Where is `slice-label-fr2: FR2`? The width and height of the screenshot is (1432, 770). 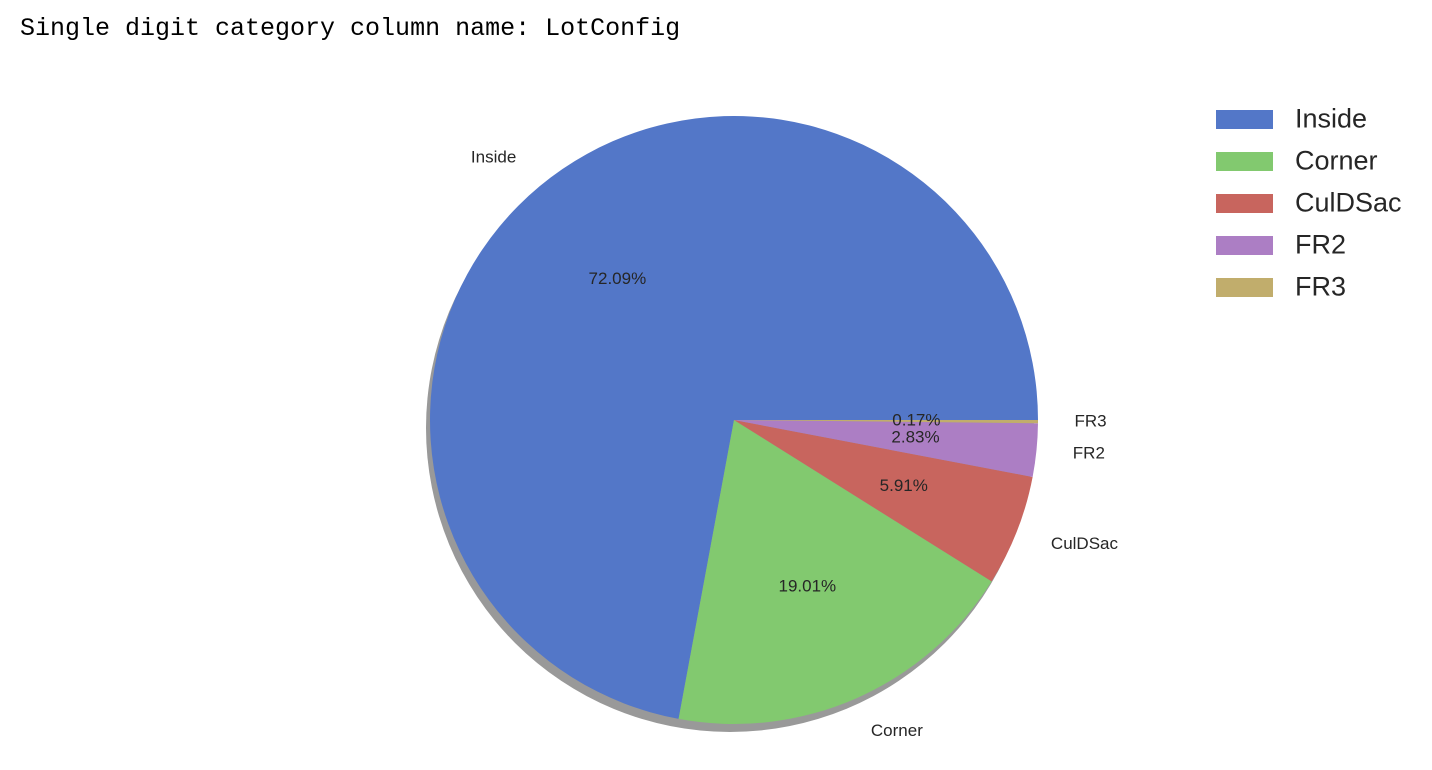
slice-label-fr2: FR2 is located at coordinates (1089, 452).